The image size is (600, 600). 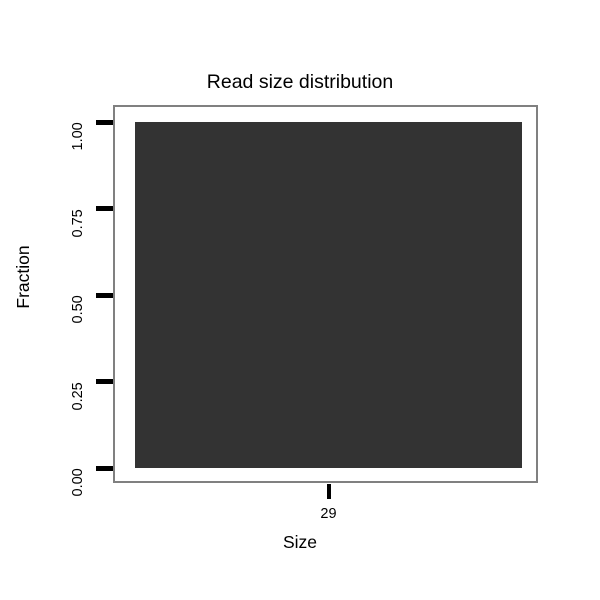 I want to click on y-tick-label: 1.00, so click(x=43, y=132).